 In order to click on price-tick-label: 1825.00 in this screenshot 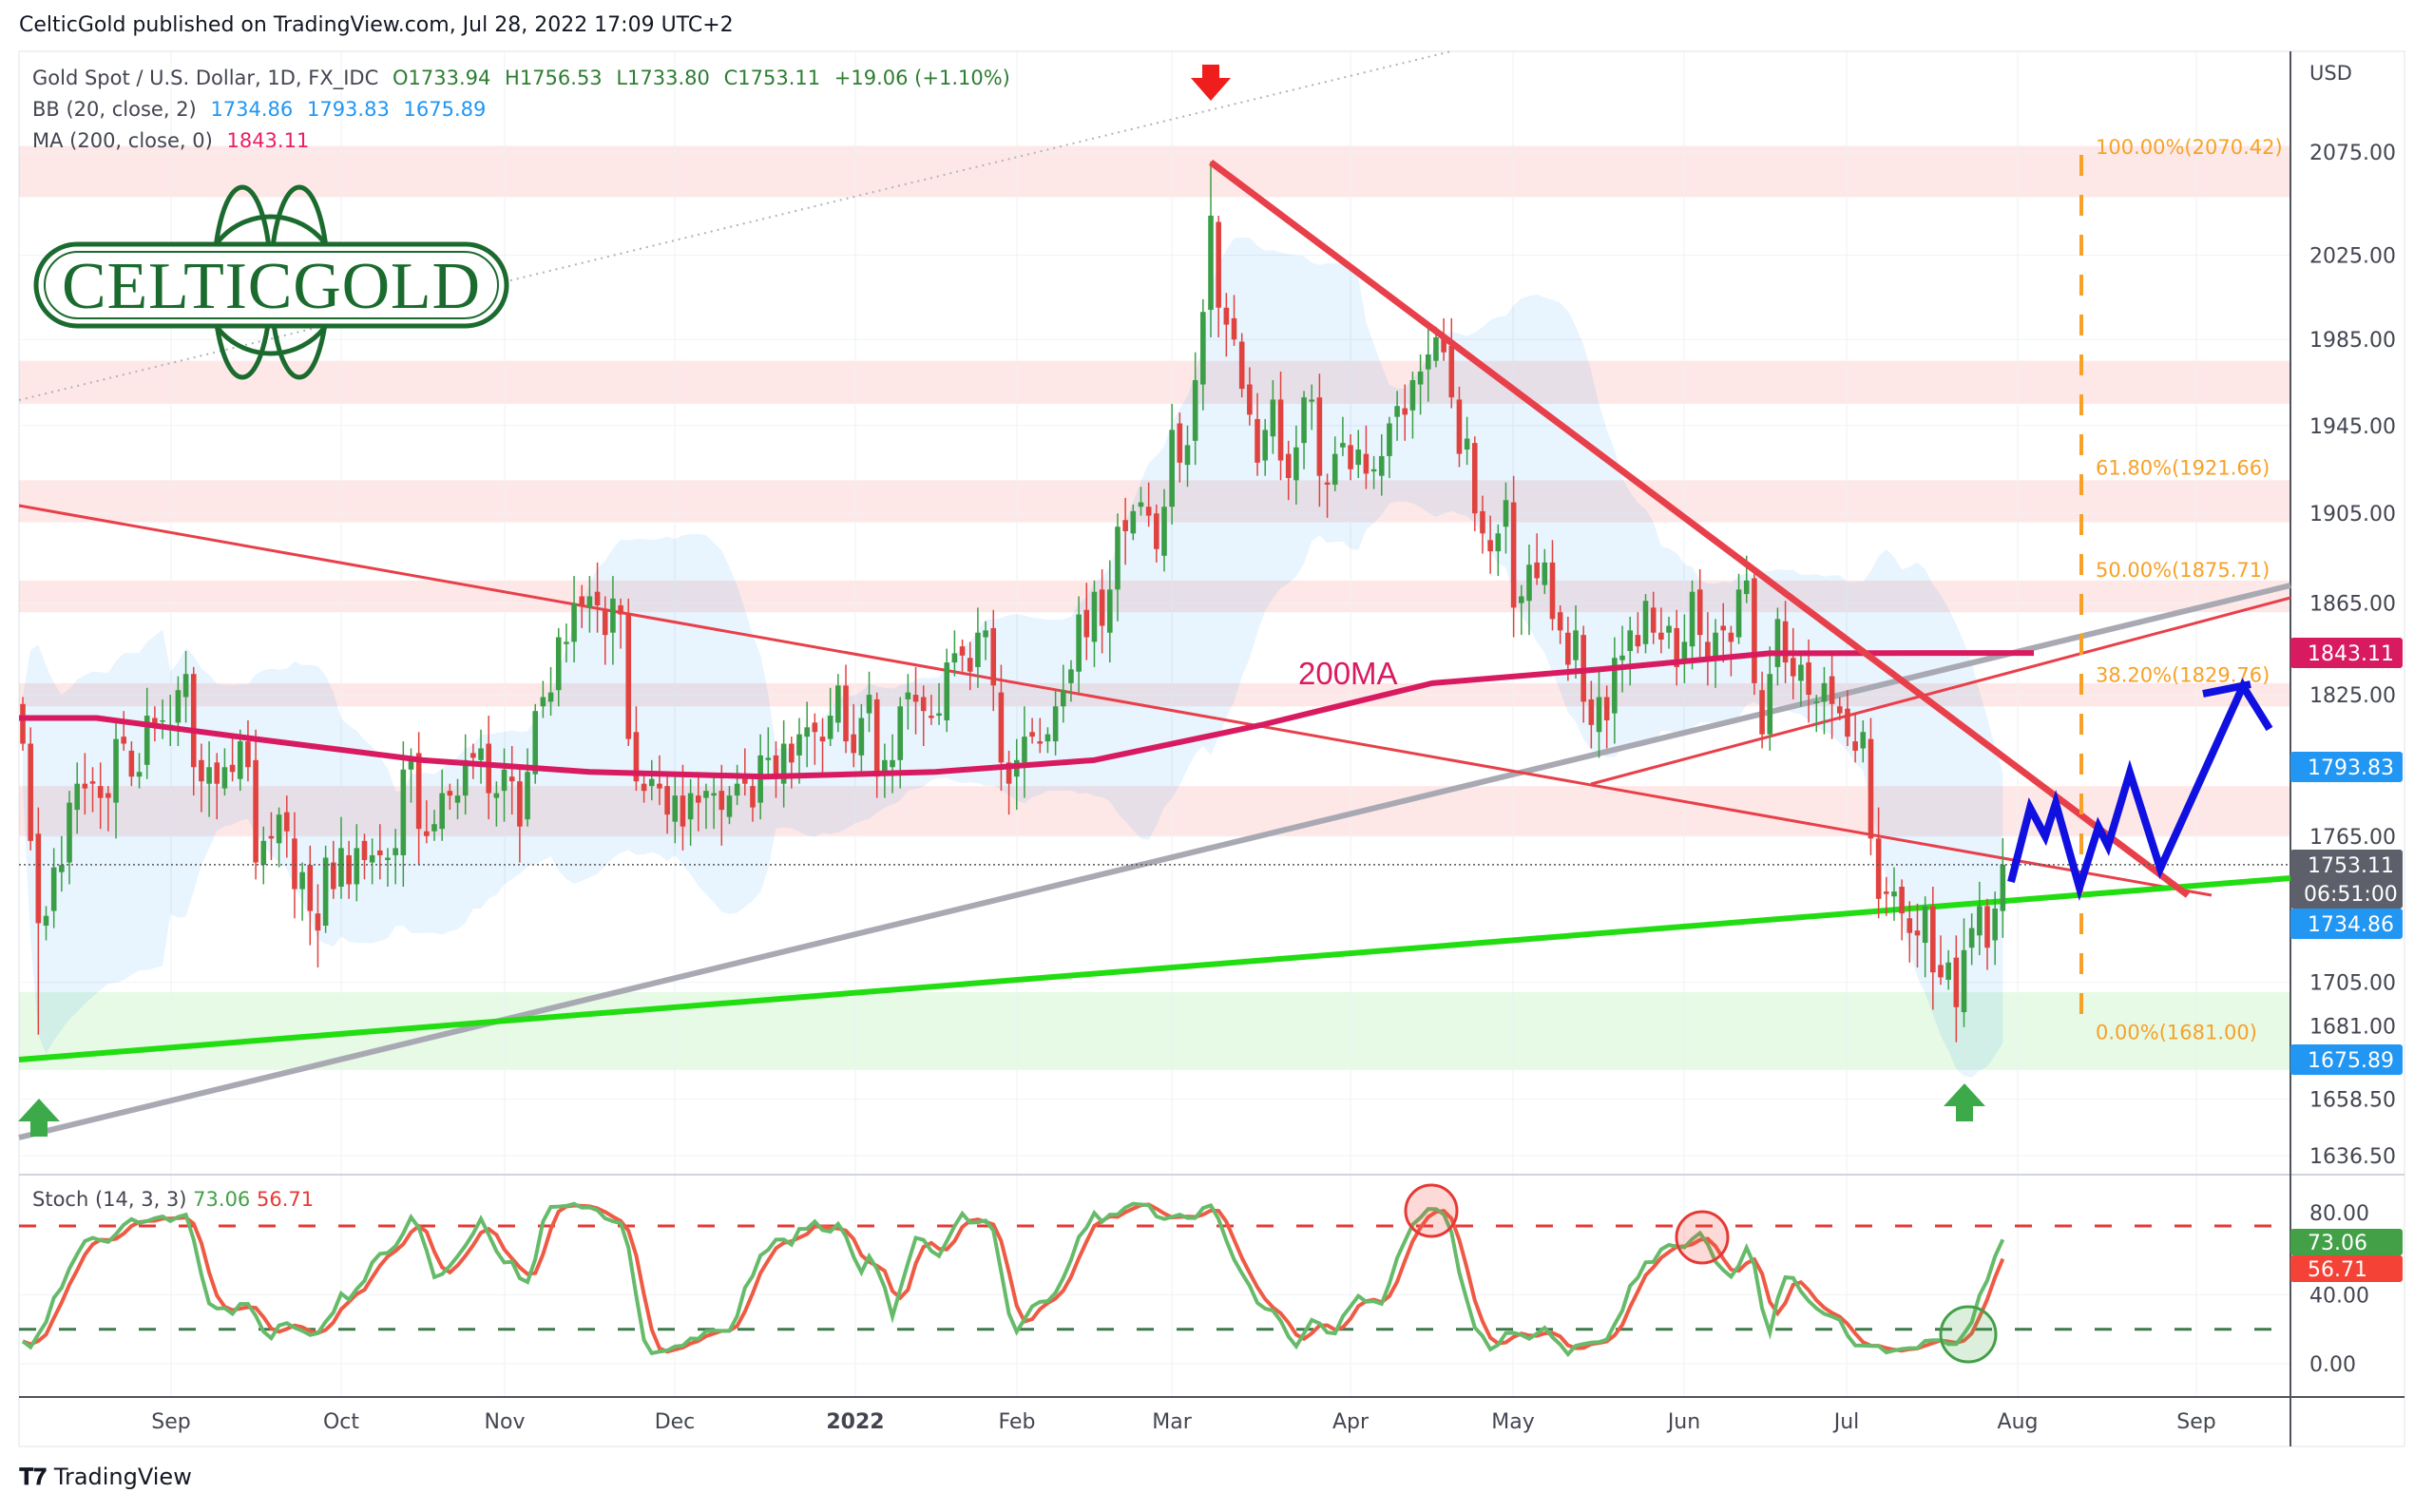, I will do `click(2352, 696)`.